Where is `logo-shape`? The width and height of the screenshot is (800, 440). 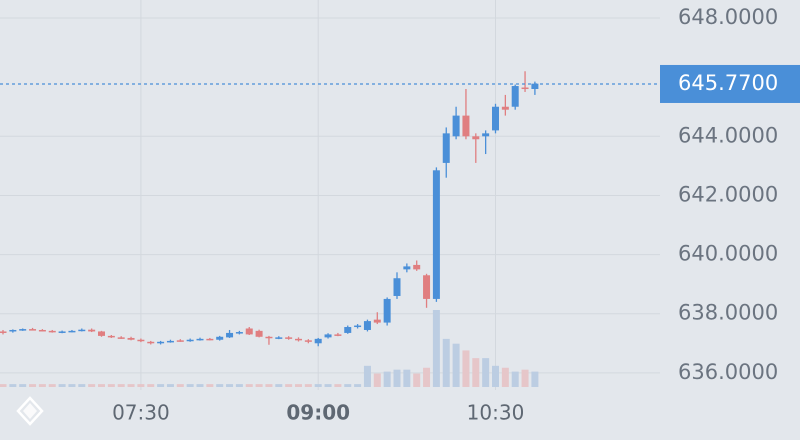
logo-shape is located at coordinates (30, 411).